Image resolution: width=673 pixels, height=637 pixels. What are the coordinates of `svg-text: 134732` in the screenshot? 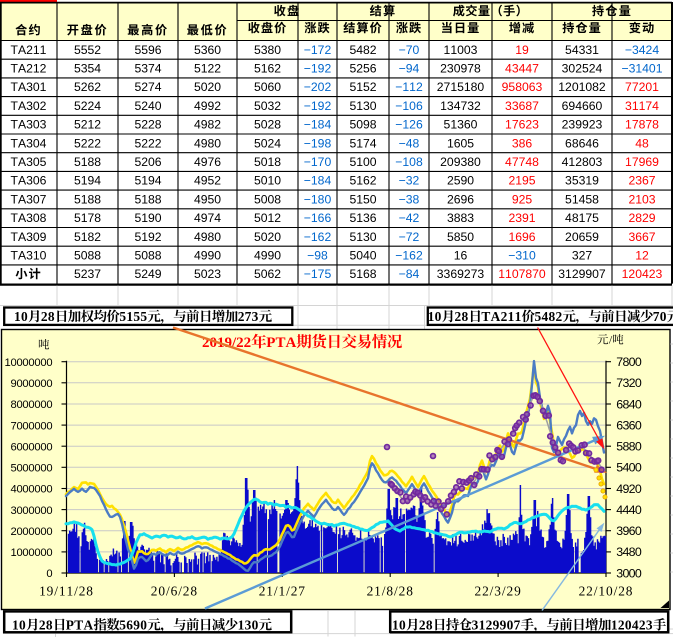 It's located at (460, 106).